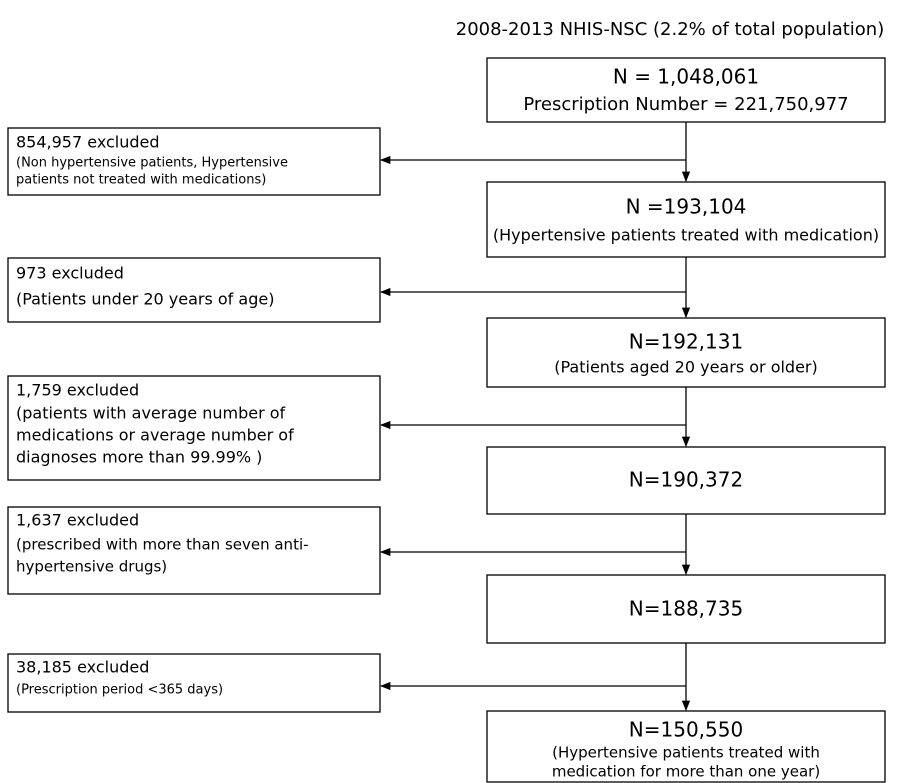  What do you see at coordinates (686, 77) in the screenshot?
I see `node-text: N = 1,048,061` at bounding box center [686, 77].